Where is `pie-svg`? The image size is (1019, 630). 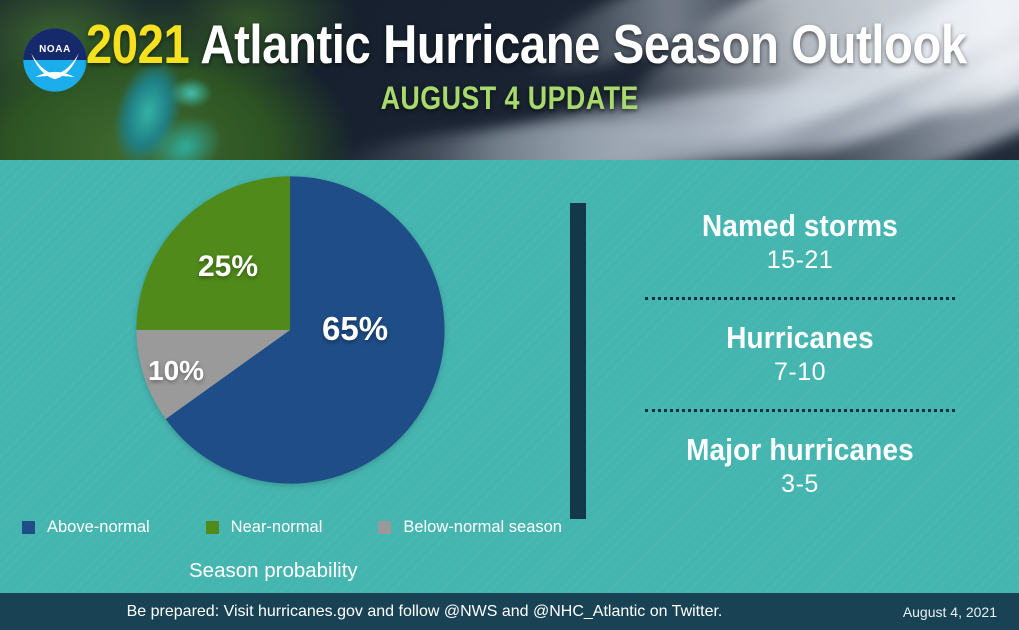
pie-svg is located at coordinates (290, 330).